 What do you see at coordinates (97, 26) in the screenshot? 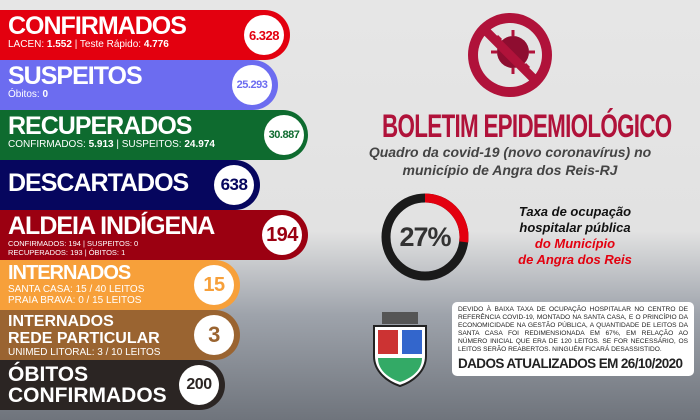
I see `card-title: CONFIRMADOS` at bounding box center [97, 26].